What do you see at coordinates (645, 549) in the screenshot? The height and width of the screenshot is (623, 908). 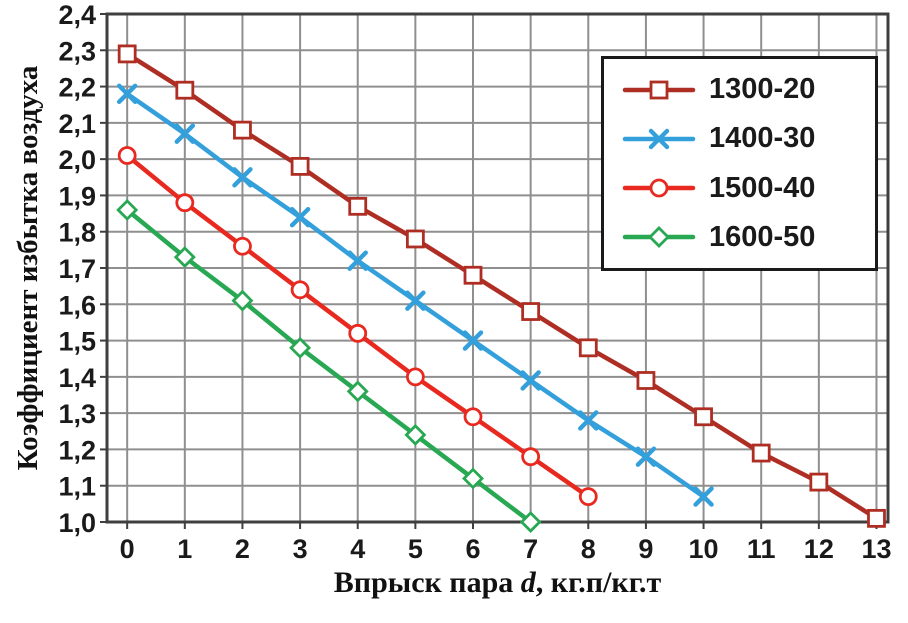 I see `svg-text: 9` at bounding box center [645, 549].